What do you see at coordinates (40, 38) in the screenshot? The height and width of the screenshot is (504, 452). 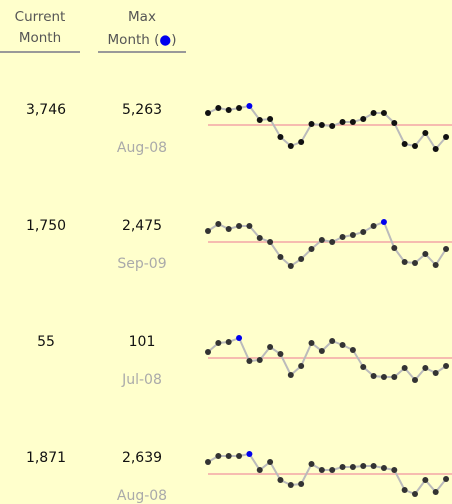 I see `header-current: Month` at bounding box center [40, 38].